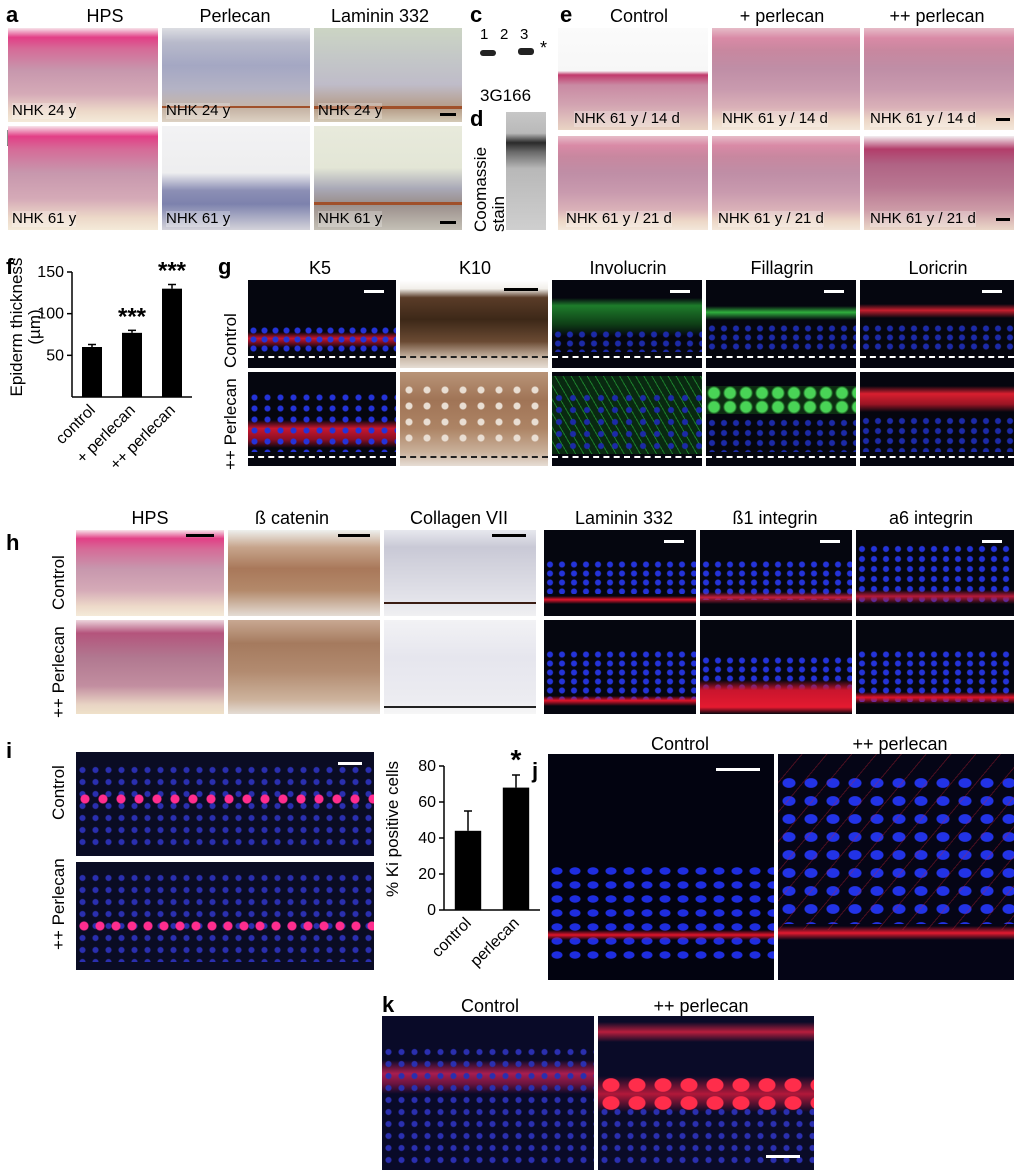  Describe the element at coordinates (55, 355) in the screenshot. I see `y-tick-label: 50` at that location.